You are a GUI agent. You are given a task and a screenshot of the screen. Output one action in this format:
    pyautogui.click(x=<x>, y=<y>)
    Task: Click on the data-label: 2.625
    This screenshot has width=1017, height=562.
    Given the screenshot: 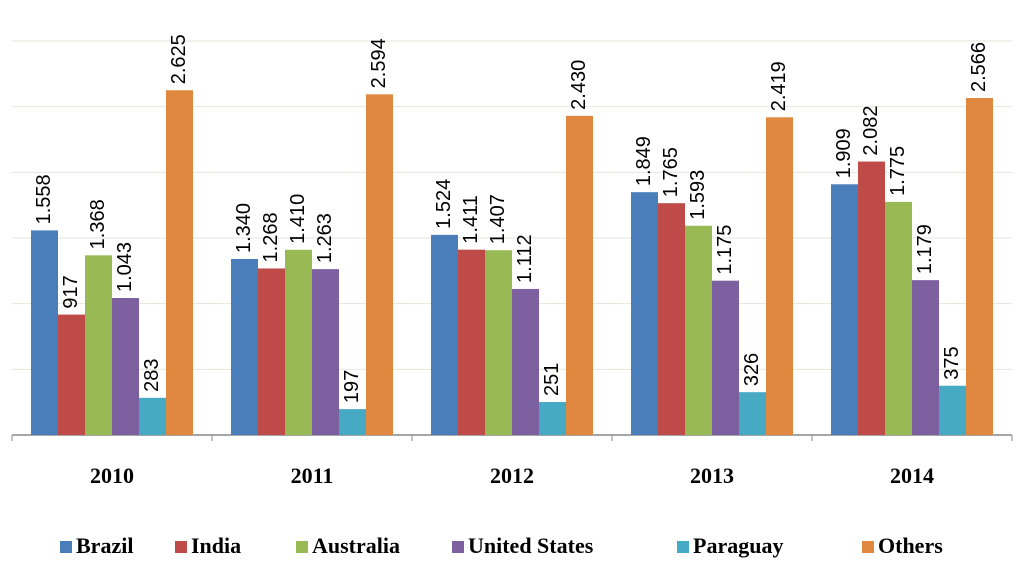 What is the action you would take?
    pyautogui.click(x=179, y=59)
    